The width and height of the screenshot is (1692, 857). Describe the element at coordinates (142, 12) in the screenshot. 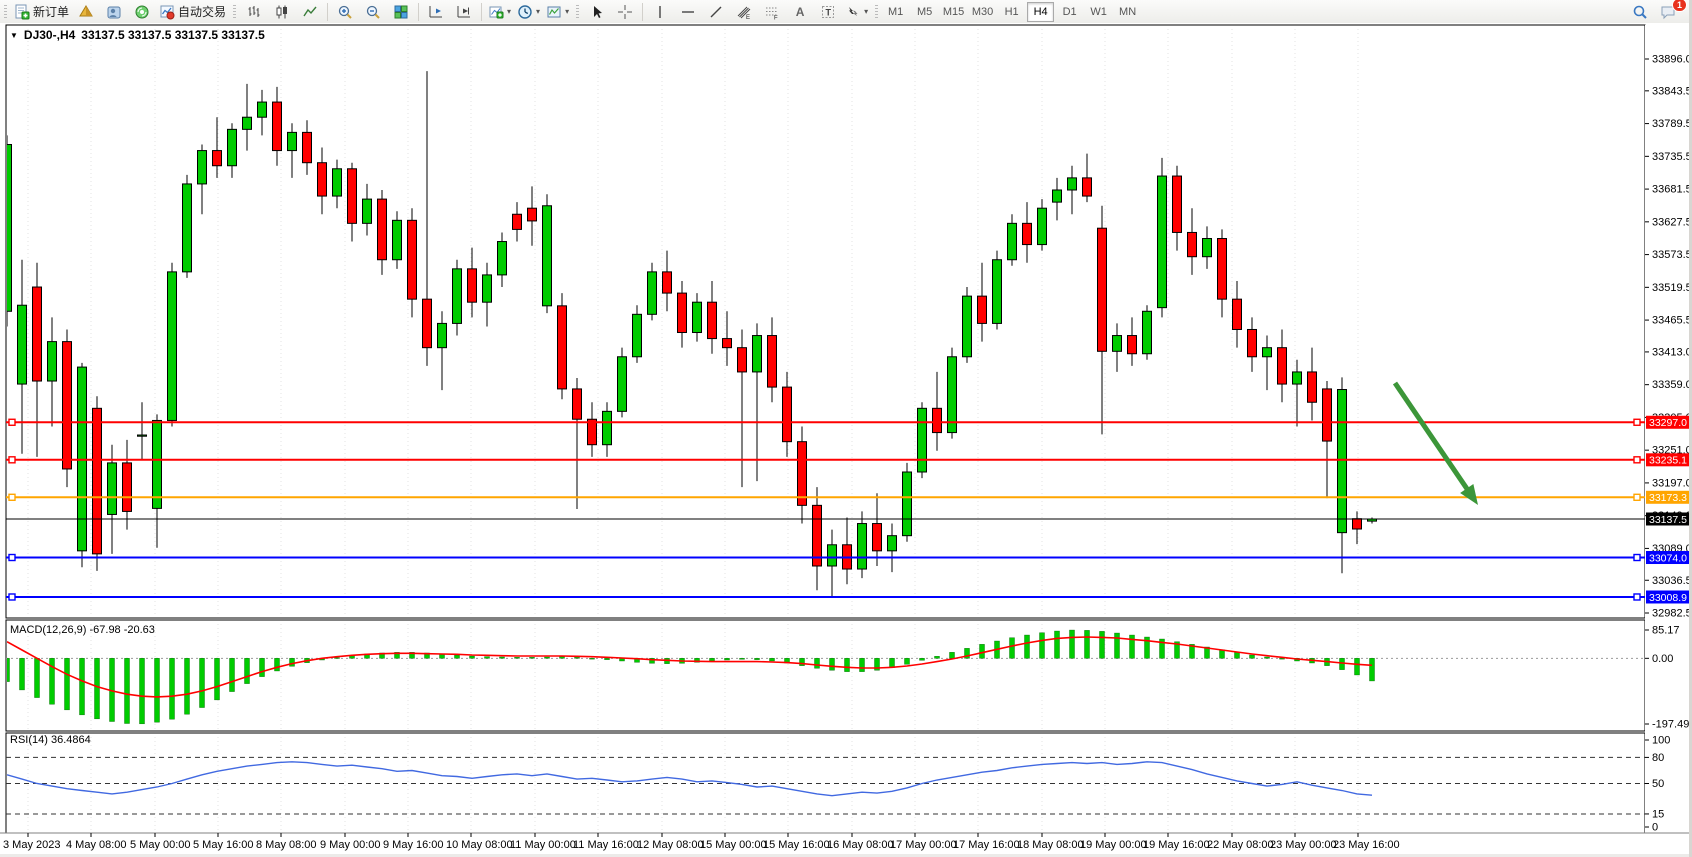

I see `strategy-tester-button` at that location.